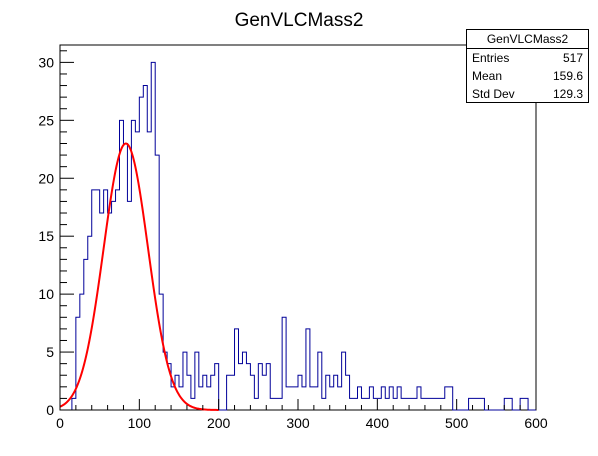 Image resolution: width=598 pixels, height=456 pixels. What do you see at coordinates (298, 423) in the screenshot?
I see `x-tick-label: 300` at bounding box center [298, 423].